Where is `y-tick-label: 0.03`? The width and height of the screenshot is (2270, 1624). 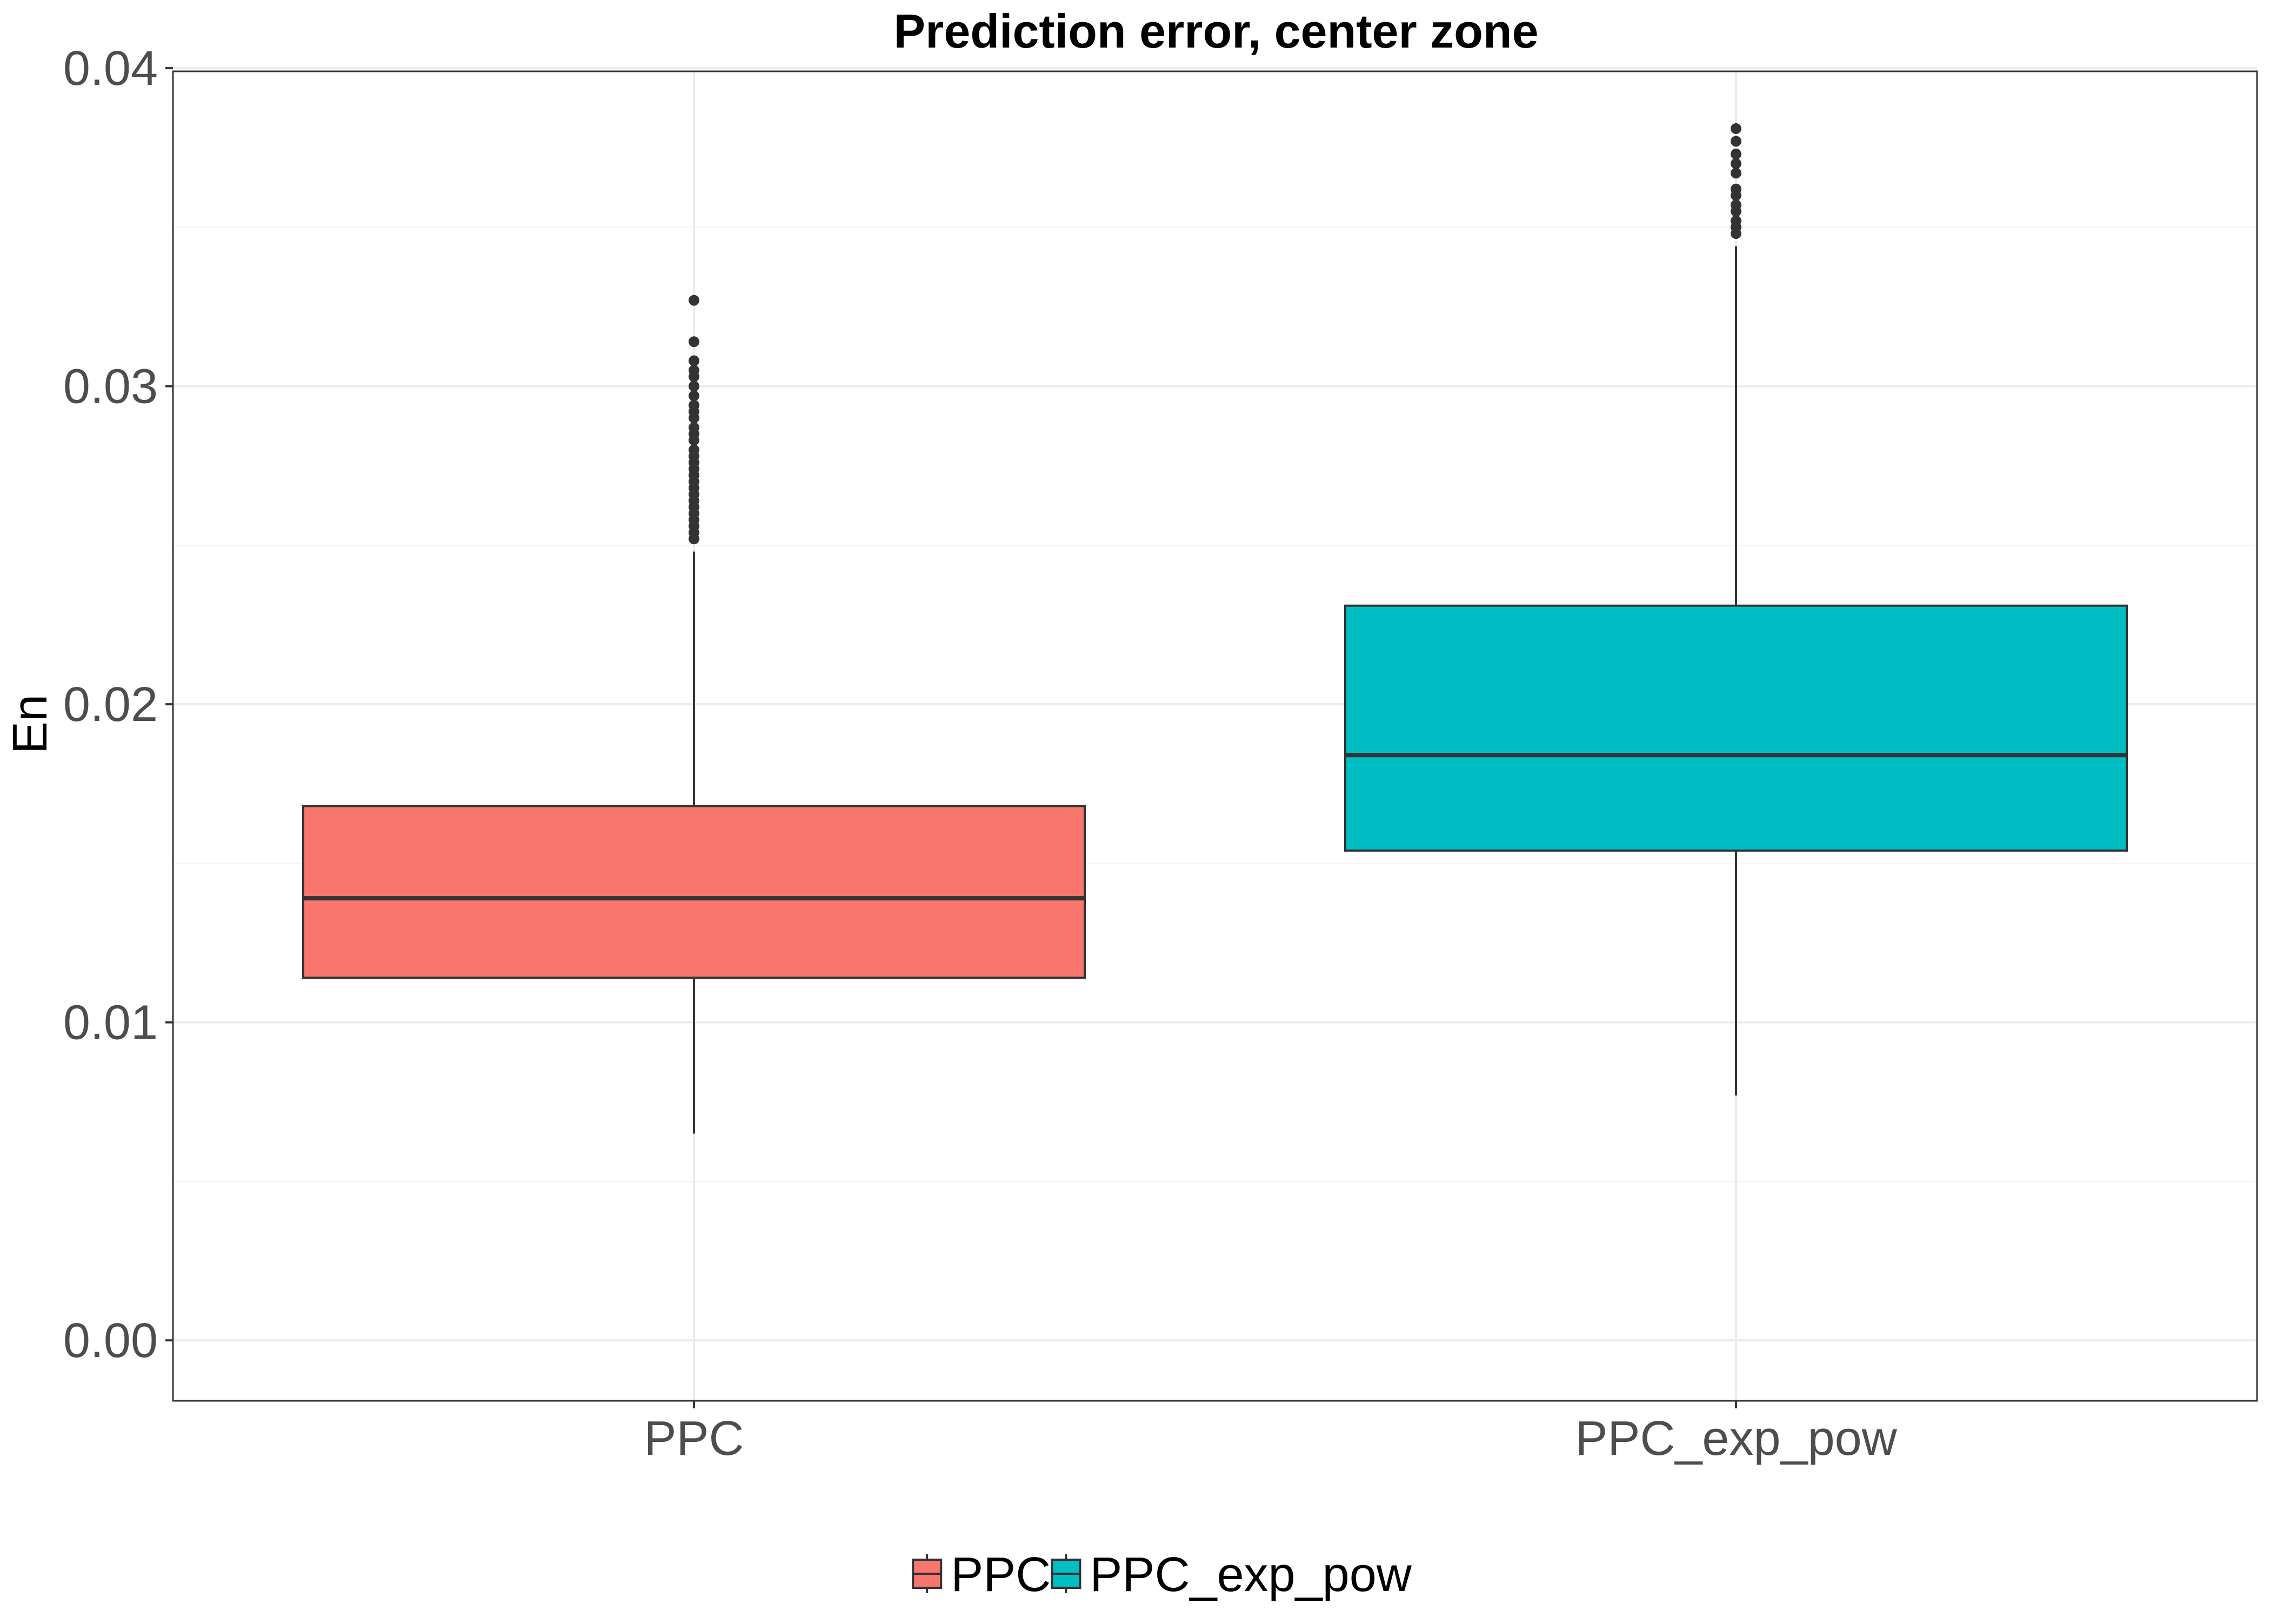 y-tick-label: 0.03 is located at coordinates (110, 387).